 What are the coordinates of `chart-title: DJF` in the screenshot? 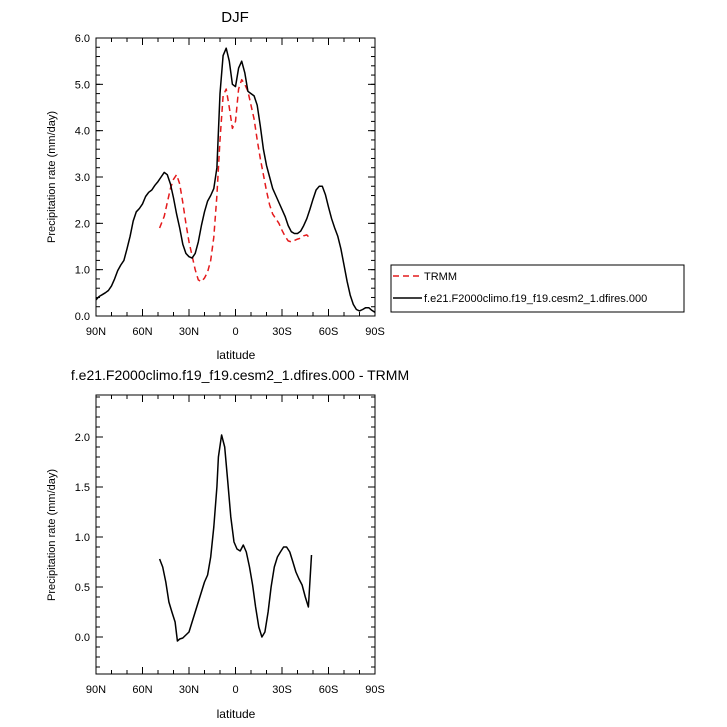 It's located at (235, 17).